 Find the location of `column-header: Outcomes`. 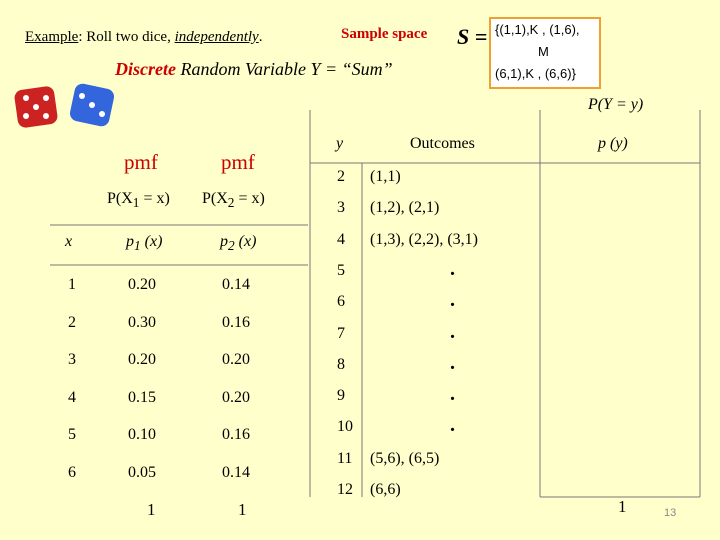

column-header: Outcomes is located at coordinates (442, 143).